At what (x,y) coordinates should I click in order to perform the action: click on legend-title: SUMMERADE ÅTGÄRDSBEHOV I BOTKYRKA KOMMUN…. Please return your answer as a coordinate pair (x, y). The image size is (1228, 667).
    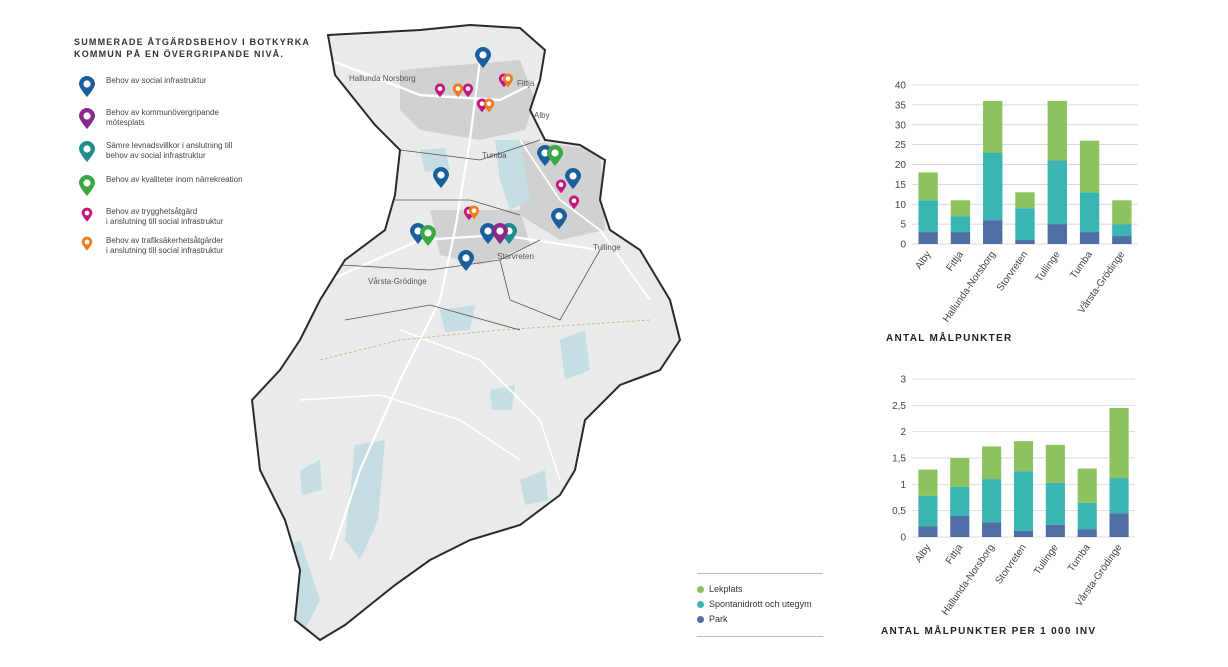
    Looking at the image, I should click on (192, 48).